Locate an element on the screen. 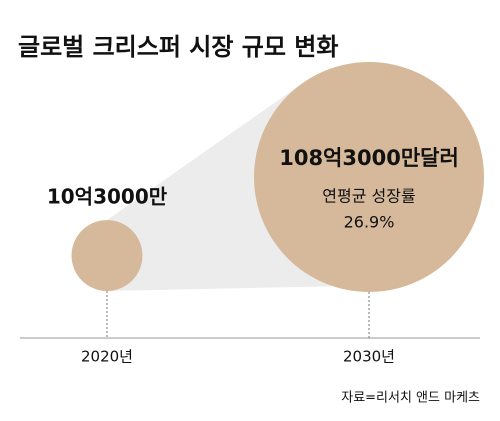 The image size is (500, 421). value-label: 108억3000만달러 is located at coordinates (369, 158).